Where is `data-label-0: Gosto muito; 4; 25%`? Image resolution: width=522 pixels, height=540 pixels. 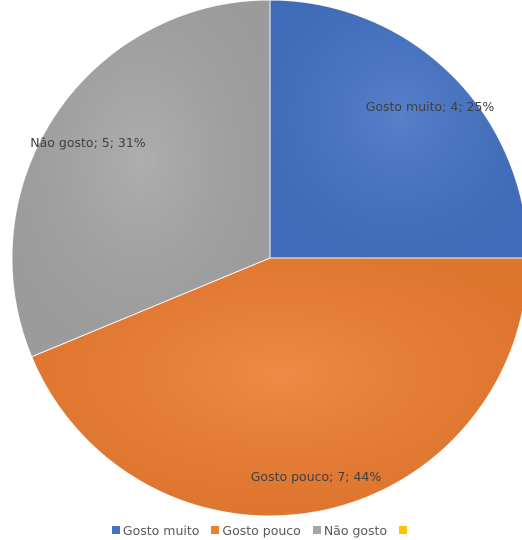 data-label-0: Gosto muito; 4; 25% is located at coordinates (430, 106).